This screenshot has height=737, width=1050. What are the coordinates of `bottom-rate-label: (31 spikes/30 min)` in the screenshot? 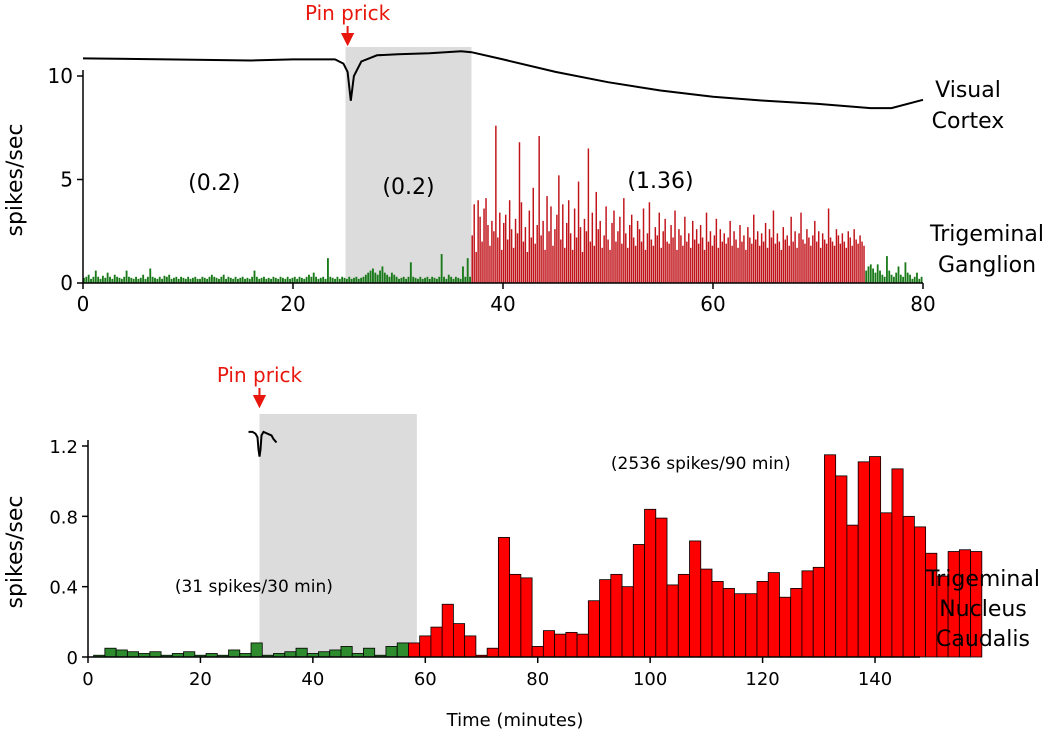 It's located at (254, 587).